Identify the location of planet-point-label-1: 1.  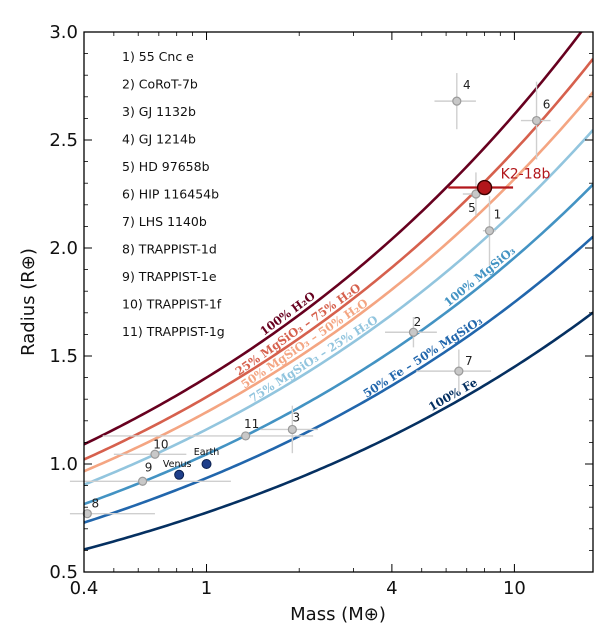
(498, 215).